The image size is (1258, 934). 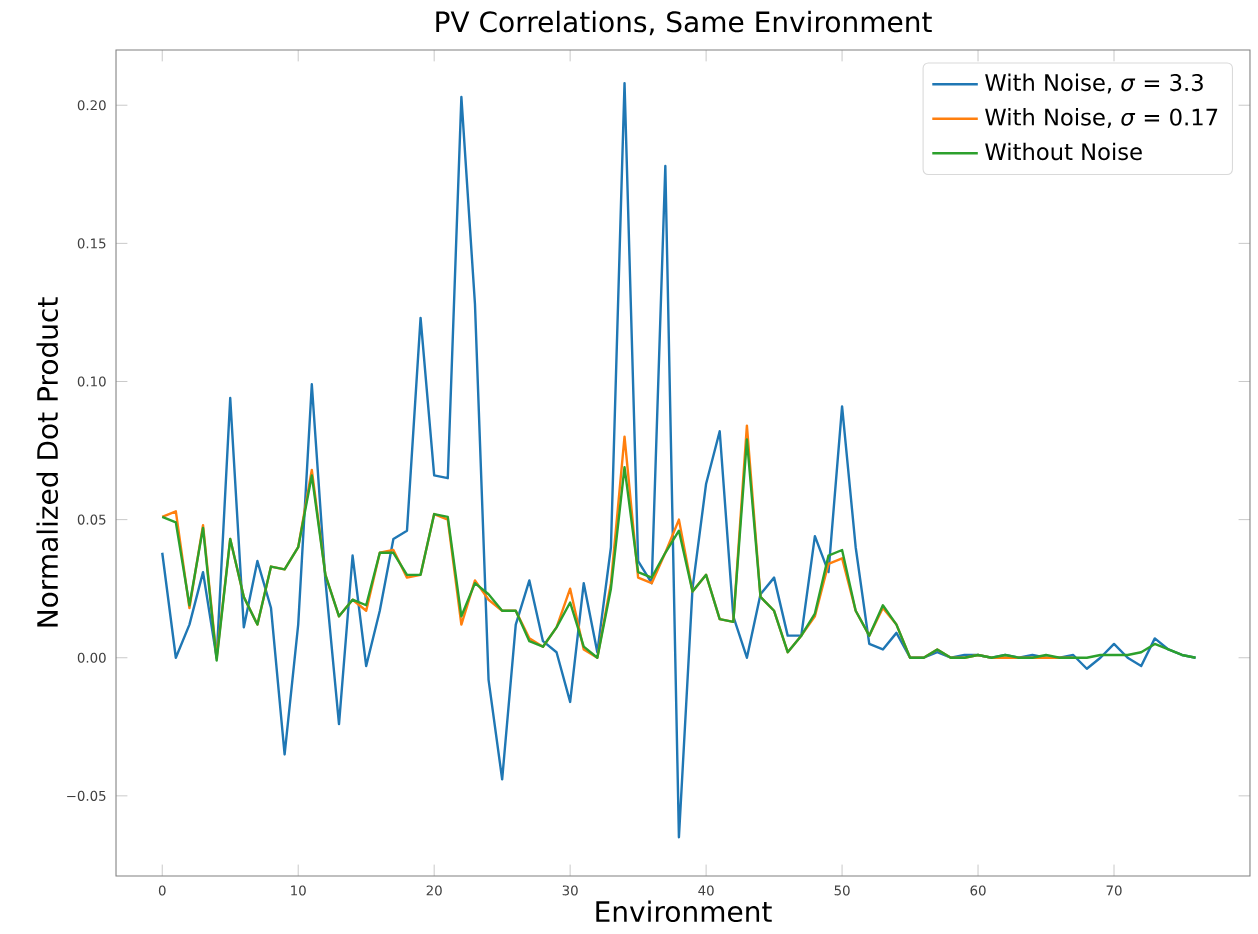 What do you see at coordinates (47, 462) in the screenshot?
I see `y-axis-title: Normalized Dot Product` at bounding box center [47, 462].